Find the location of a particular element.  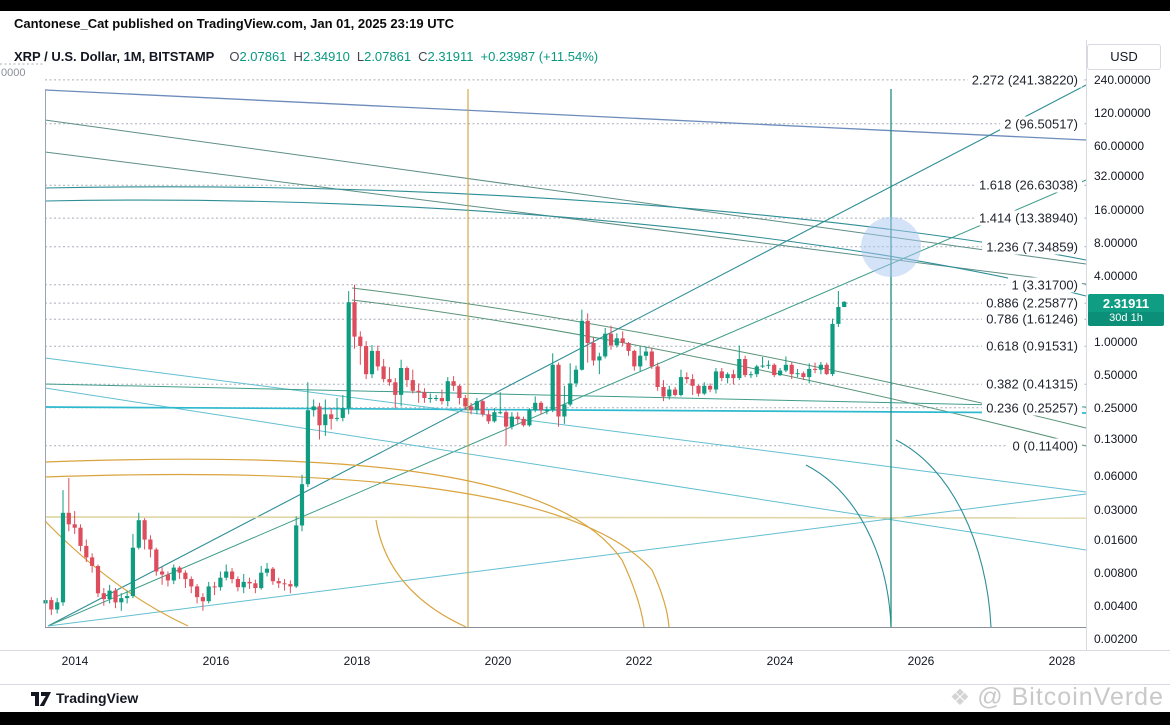

last-price-badge: 2.31911 30d 1h is located at coordinates (1126, 309).